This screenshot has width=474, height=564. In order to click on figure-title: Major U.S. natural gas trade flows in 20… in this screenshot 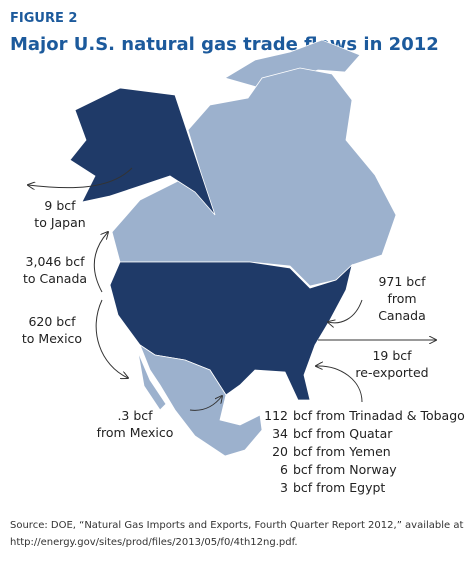, I will do `click(224, 44)`.